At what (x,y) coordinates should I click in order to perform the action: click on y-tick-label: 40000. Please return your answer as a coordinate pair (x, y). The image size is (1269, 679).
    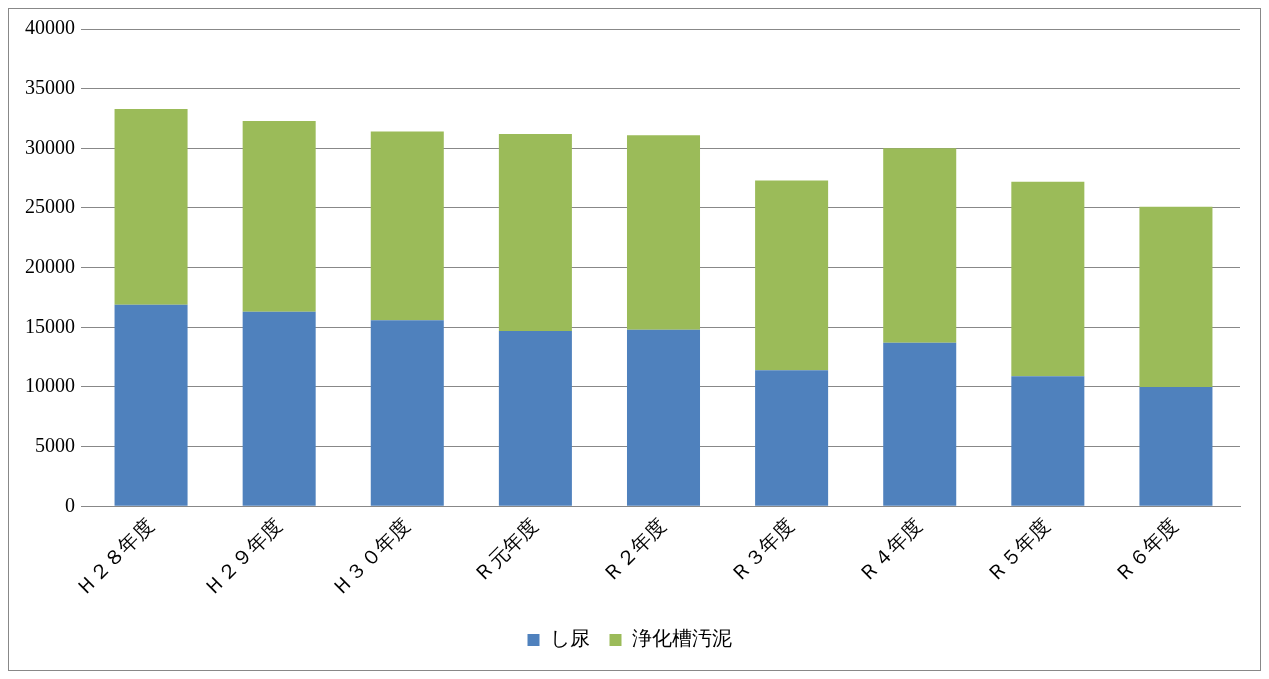
    Looking at the image, I should click on (50, 27).